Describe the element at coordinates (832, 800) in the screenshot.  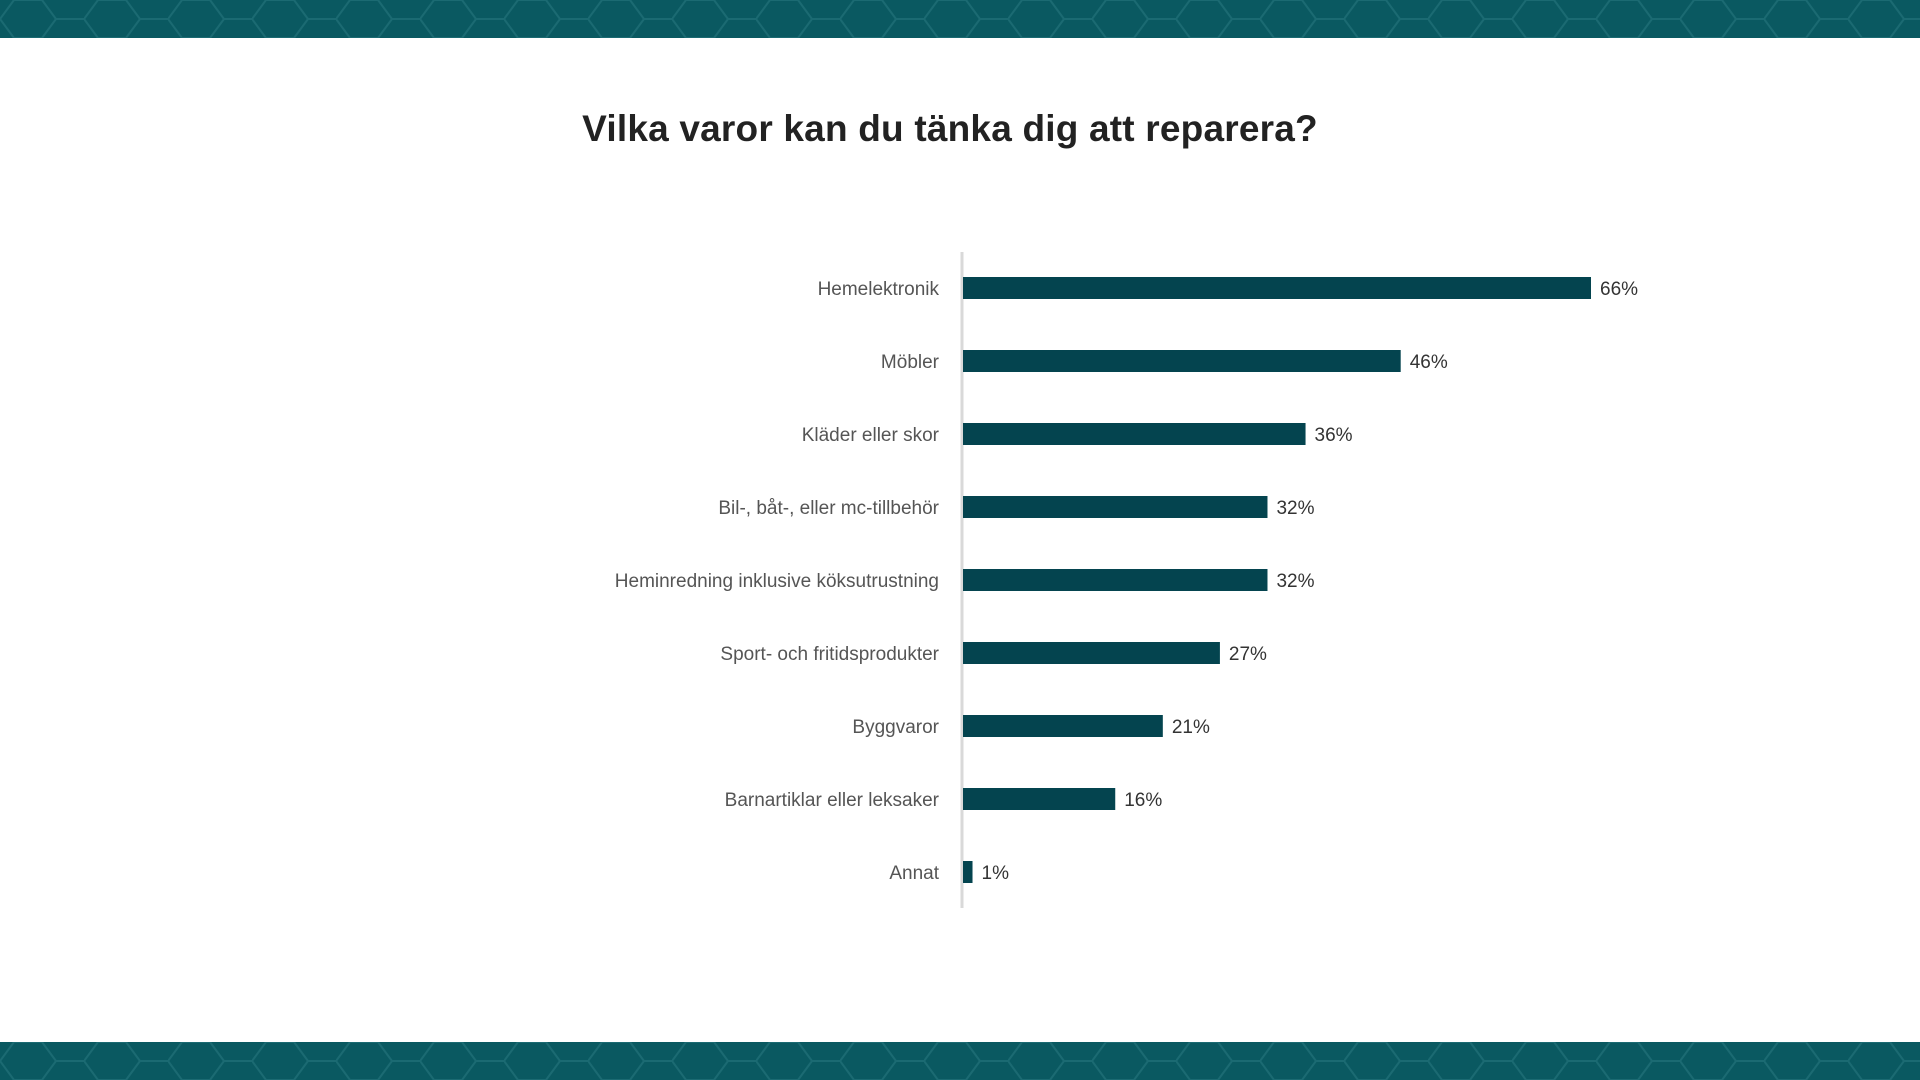
I see `category-label: Barnartiklar eller leksaker` at that location.